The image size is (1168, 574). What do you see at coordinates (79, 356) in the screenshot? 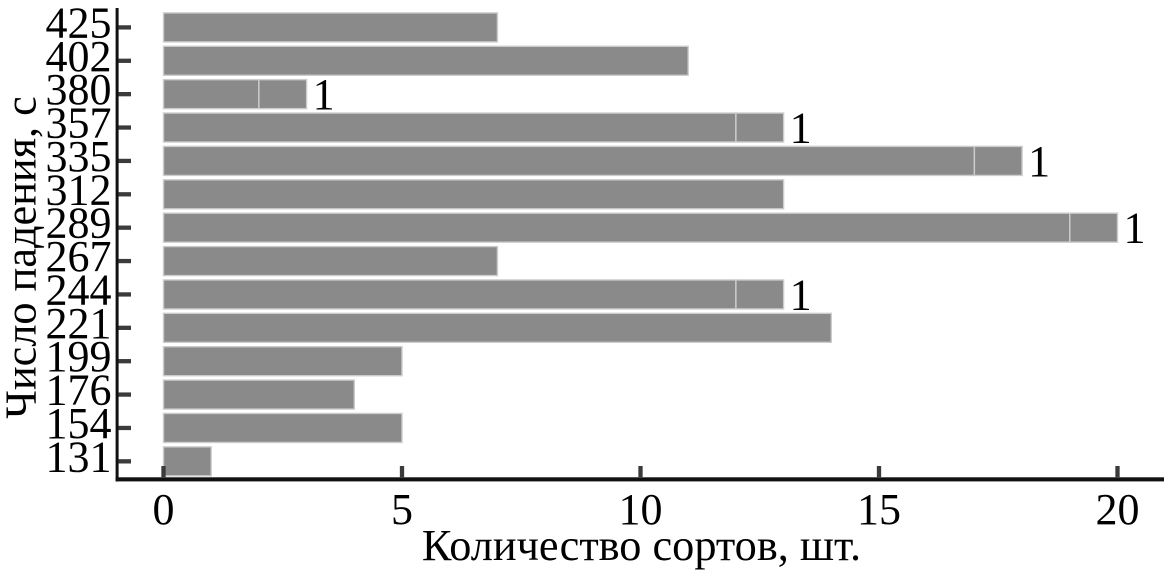
I see `svg-text: 199` at bounding box center [79, 356].